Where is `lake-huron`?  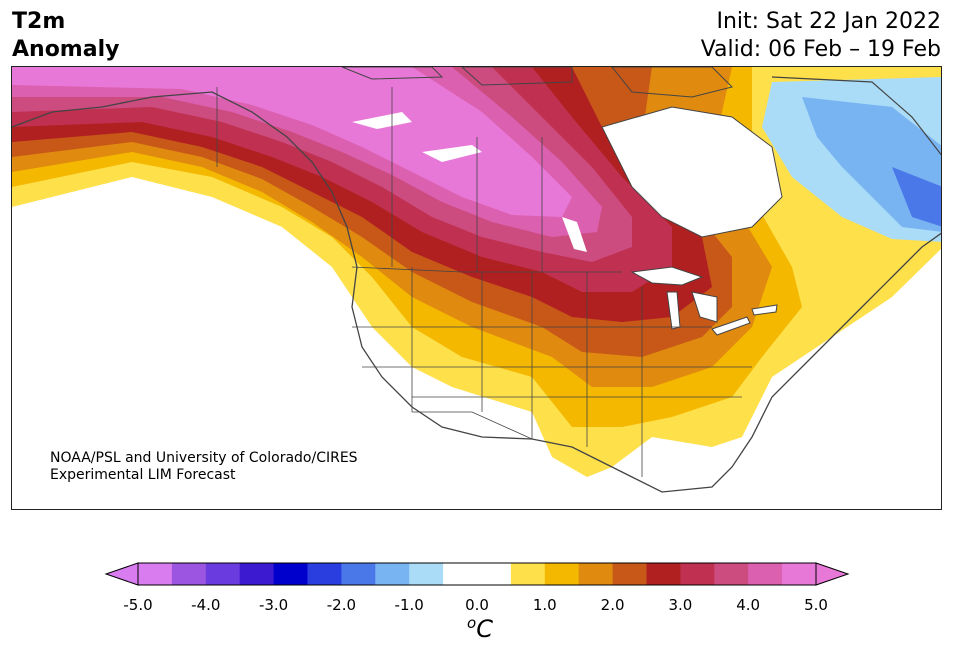
lake-huron is located at coordinates (704, 307).